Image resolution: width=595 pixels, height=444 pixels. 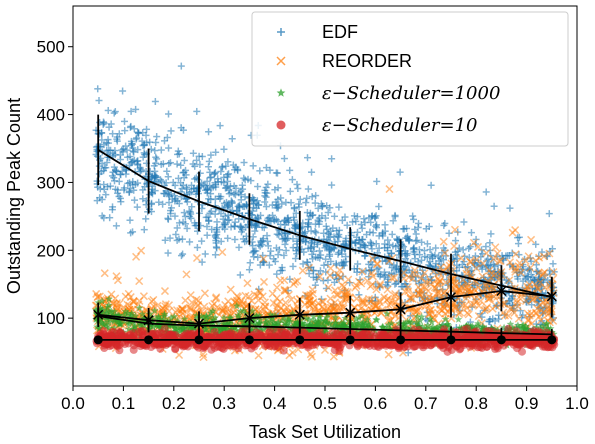 I want to click on legend-label: ε−Scheduler=10, so click(x=400, y=125).